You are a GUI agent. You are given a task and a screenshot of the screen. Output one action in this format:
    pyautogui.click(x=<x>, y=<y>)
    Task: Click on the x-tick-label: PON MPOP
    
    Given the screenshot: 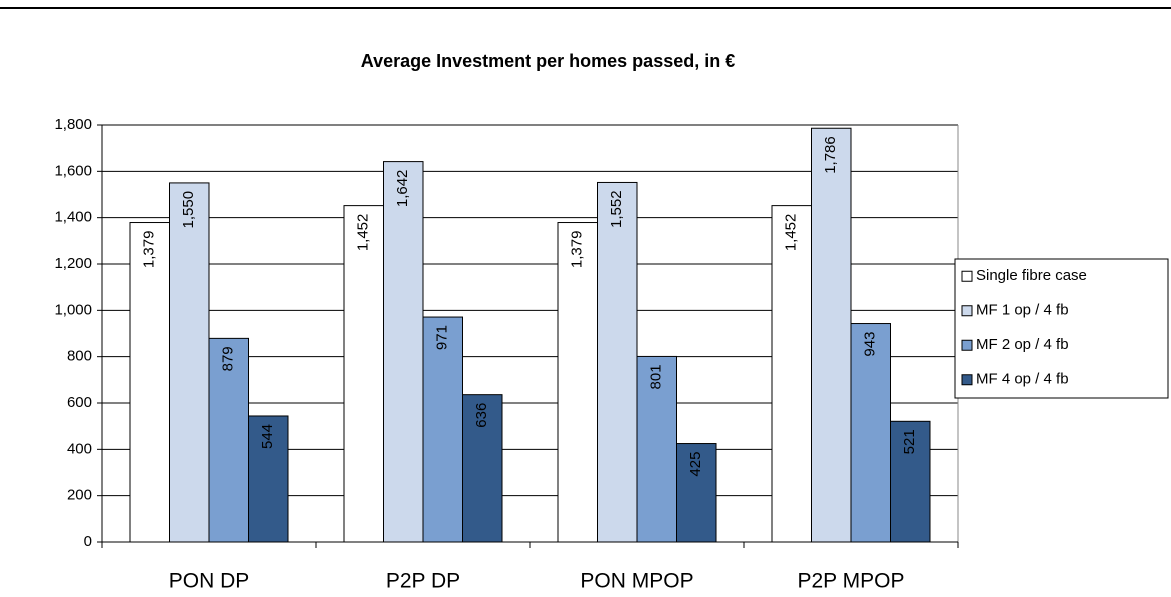 What is the action you would take?
    pyautogui.click(x=636, y=581)
    